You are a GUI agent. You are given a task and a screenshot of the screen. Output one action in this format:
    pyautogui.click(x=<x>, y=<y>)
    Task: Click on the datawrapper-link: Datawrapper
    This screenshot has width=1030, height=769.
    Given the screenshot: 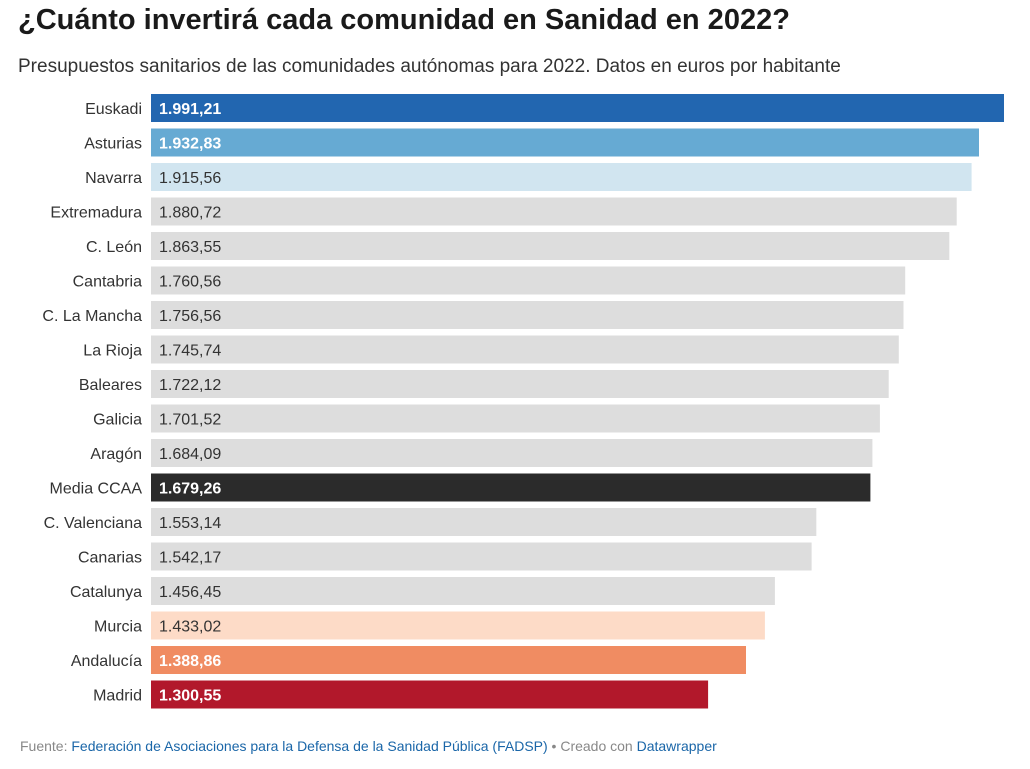 What is the action you would take?
    pyautogui.click(x=676, y=746)
    